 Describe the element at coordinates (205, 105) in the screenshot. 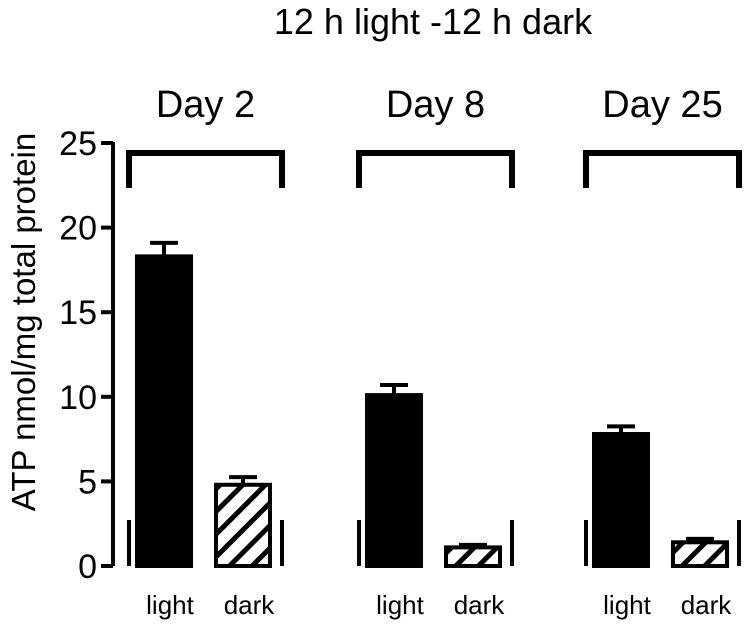

I see `group-label: Day 2` at that location.